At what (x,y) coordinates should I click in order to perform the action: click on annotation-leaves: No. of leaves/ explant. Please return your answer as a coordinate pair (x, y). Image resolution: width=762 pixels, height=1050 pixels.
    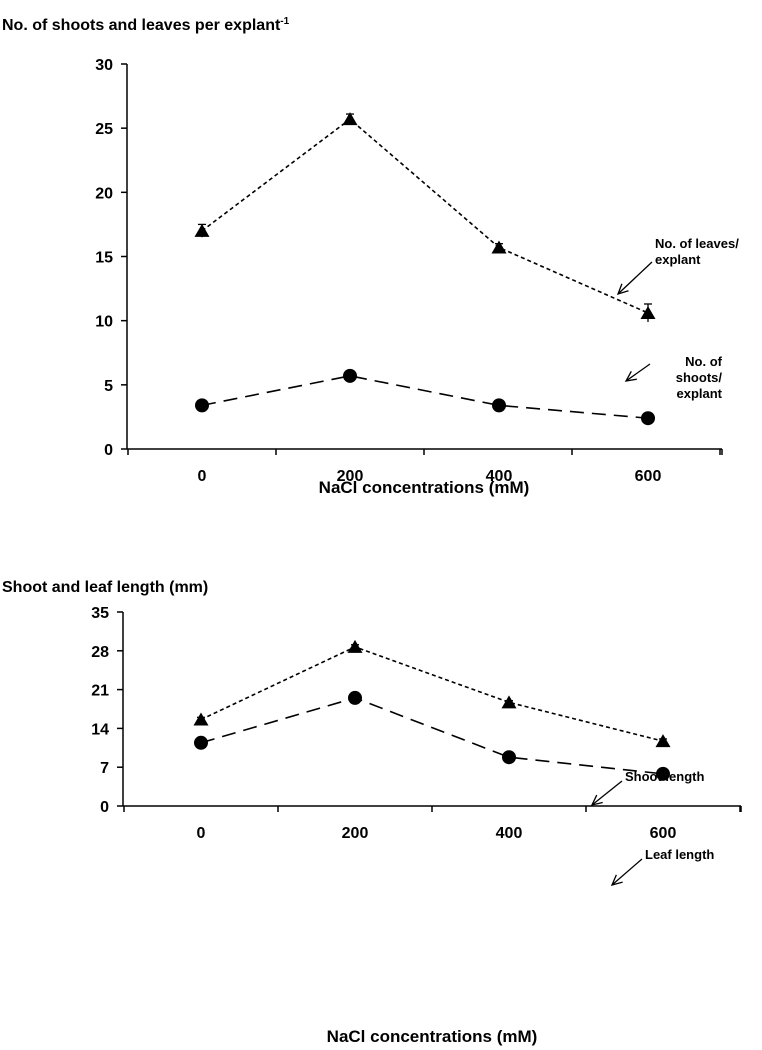
    Looking at the image, I should click on (677, 266).